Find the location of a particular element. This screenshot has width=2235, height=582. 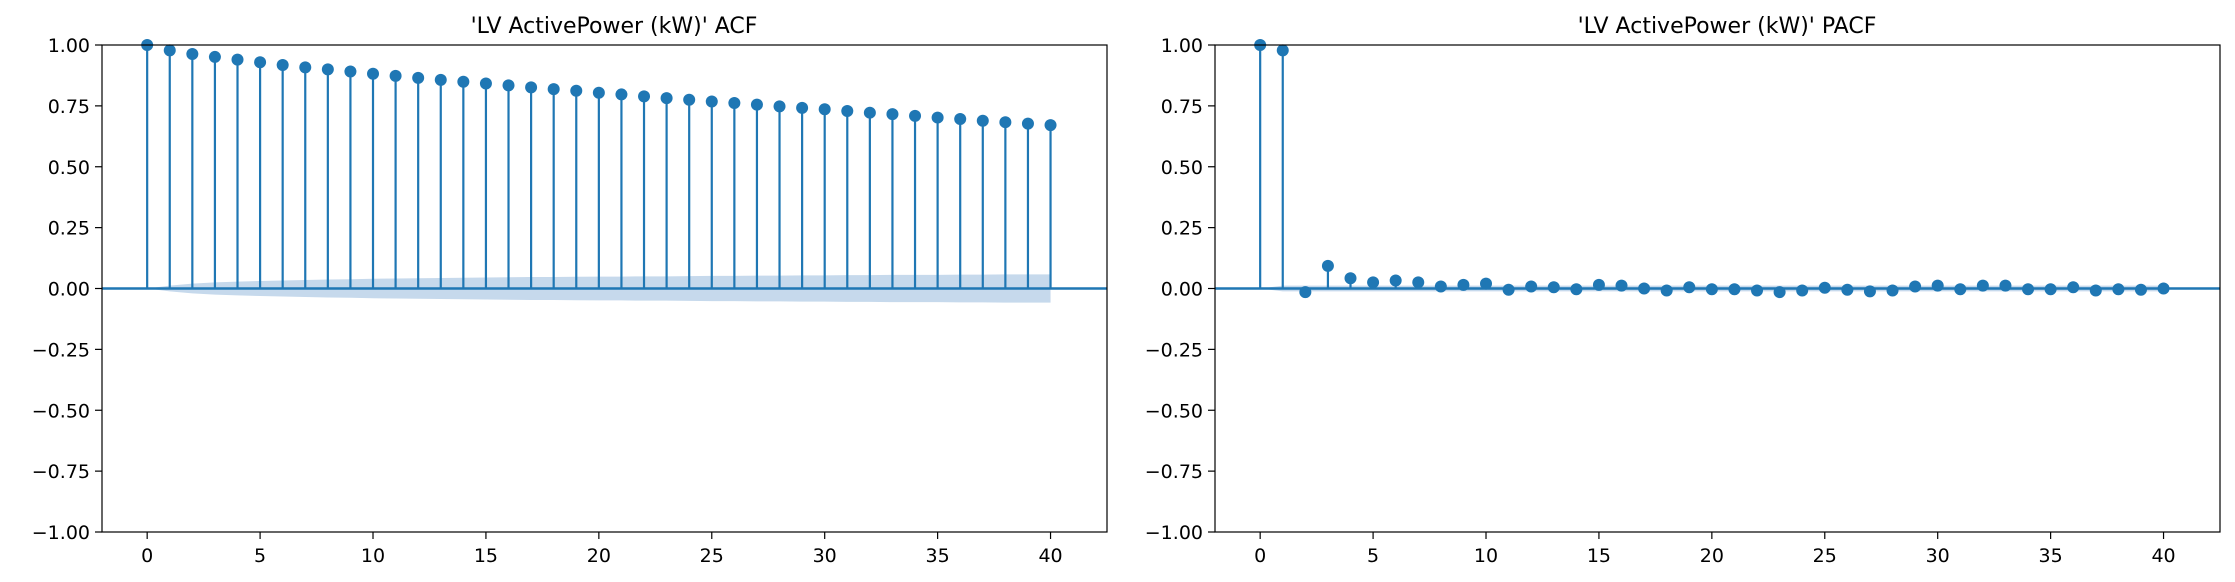

pacf-x-tick-label: 40 is located at coordinates (2163, 556).